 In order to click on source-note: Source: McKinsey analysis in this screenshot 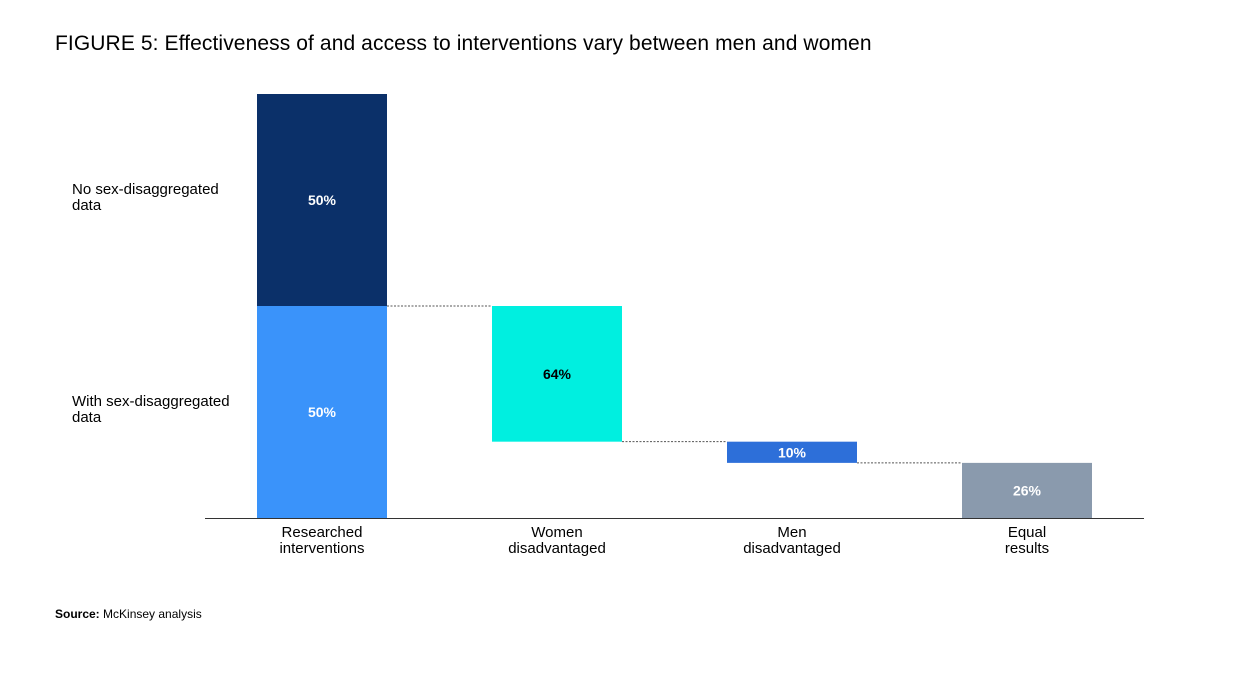, I will do `click(128, 614)`.